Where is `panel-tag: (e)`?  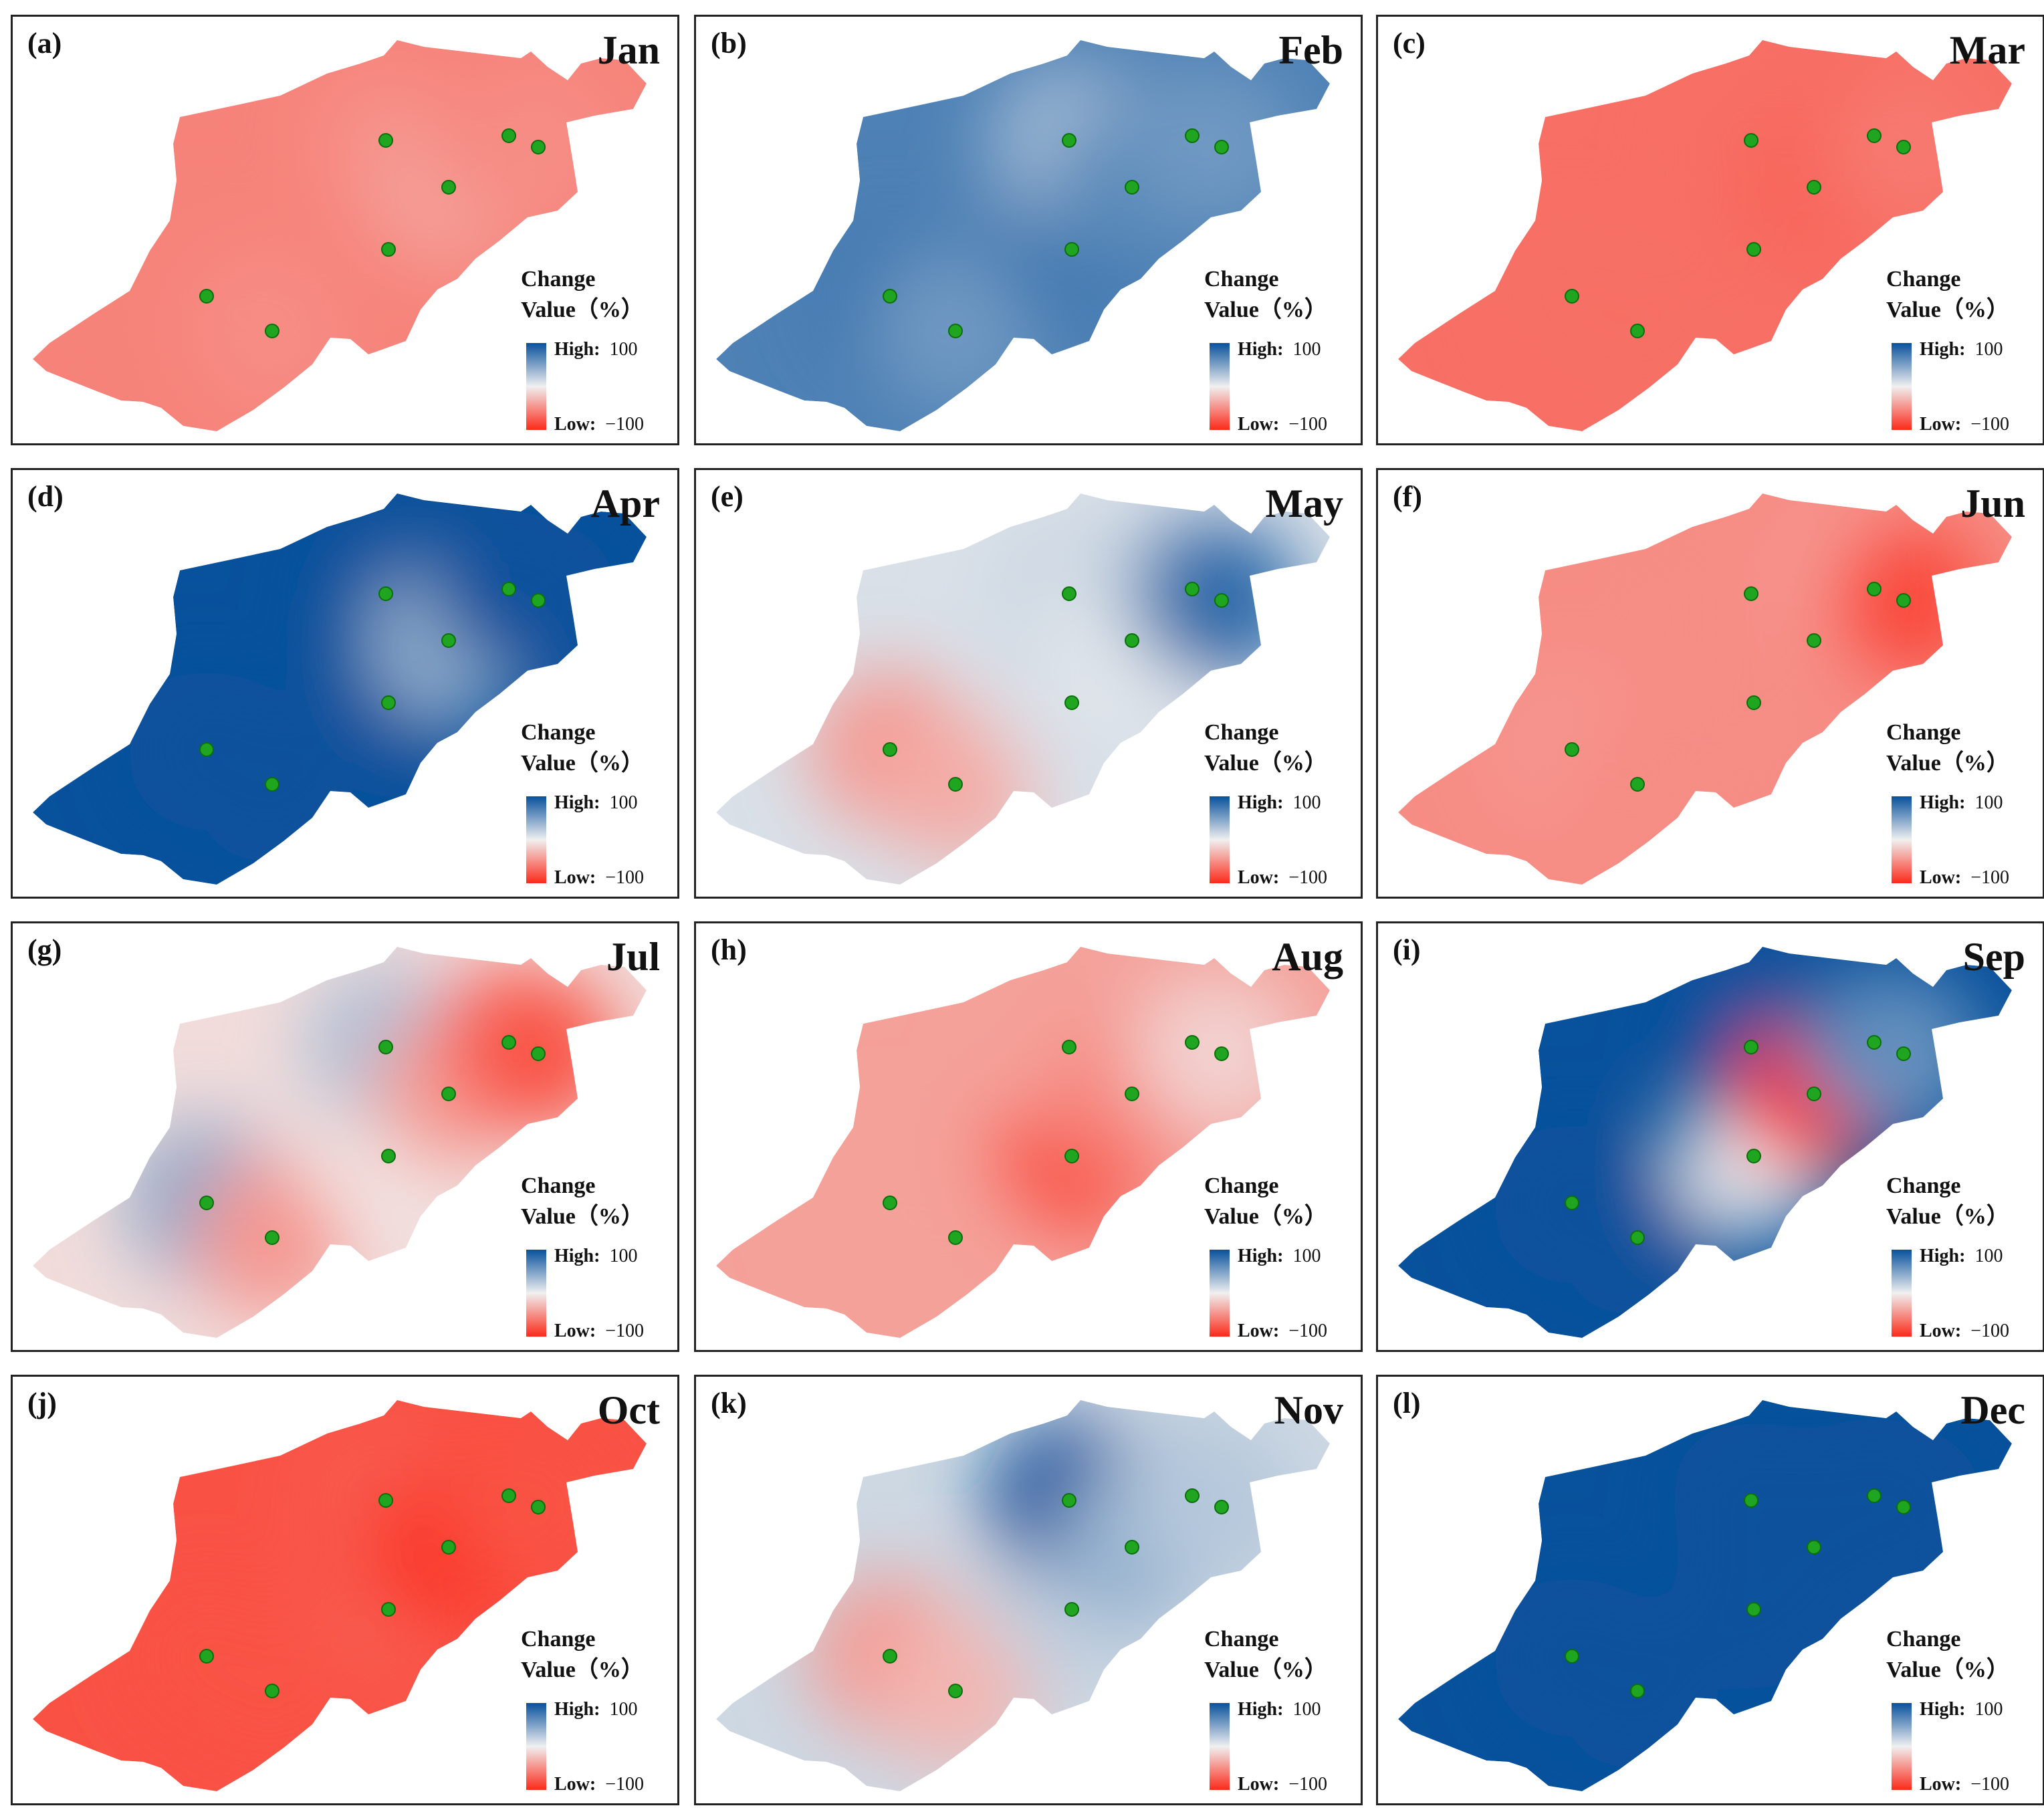
panel-tag: (e) is located at coordinates (727, 496).